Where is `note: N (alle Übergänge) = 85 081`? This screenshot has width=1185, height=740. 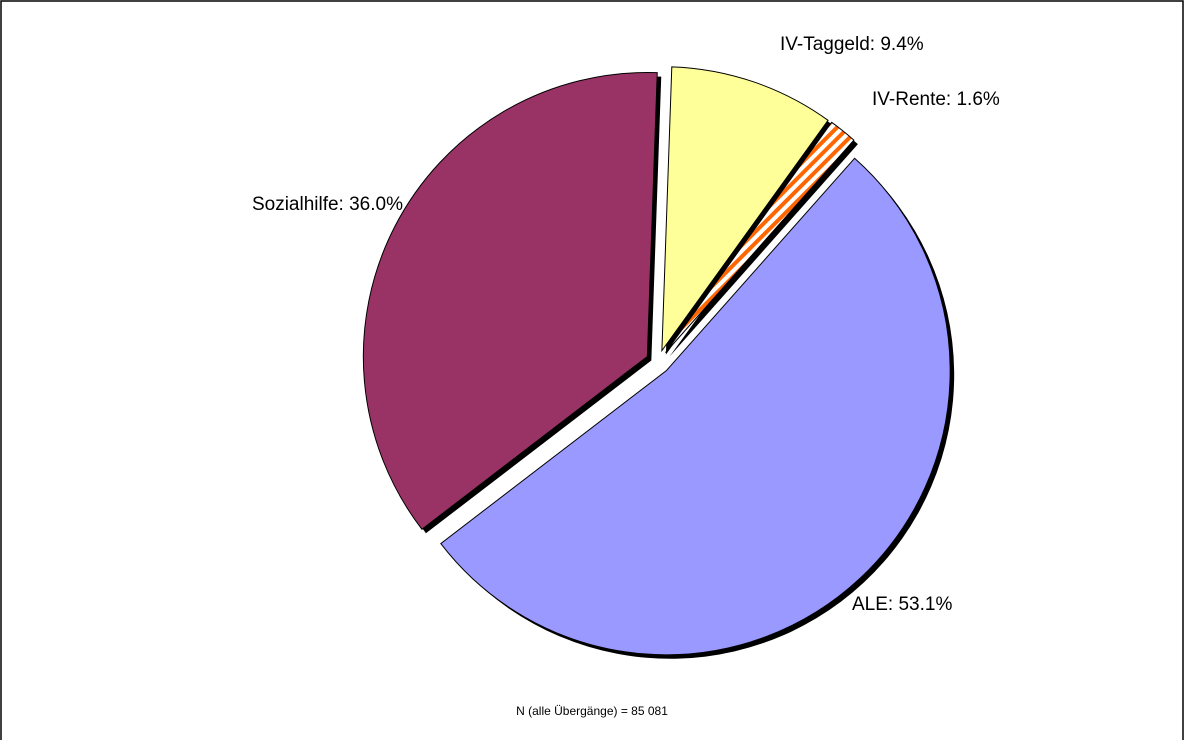
note: N (alle Übergänge) = 85 081 is located at coordinates (592, 711).